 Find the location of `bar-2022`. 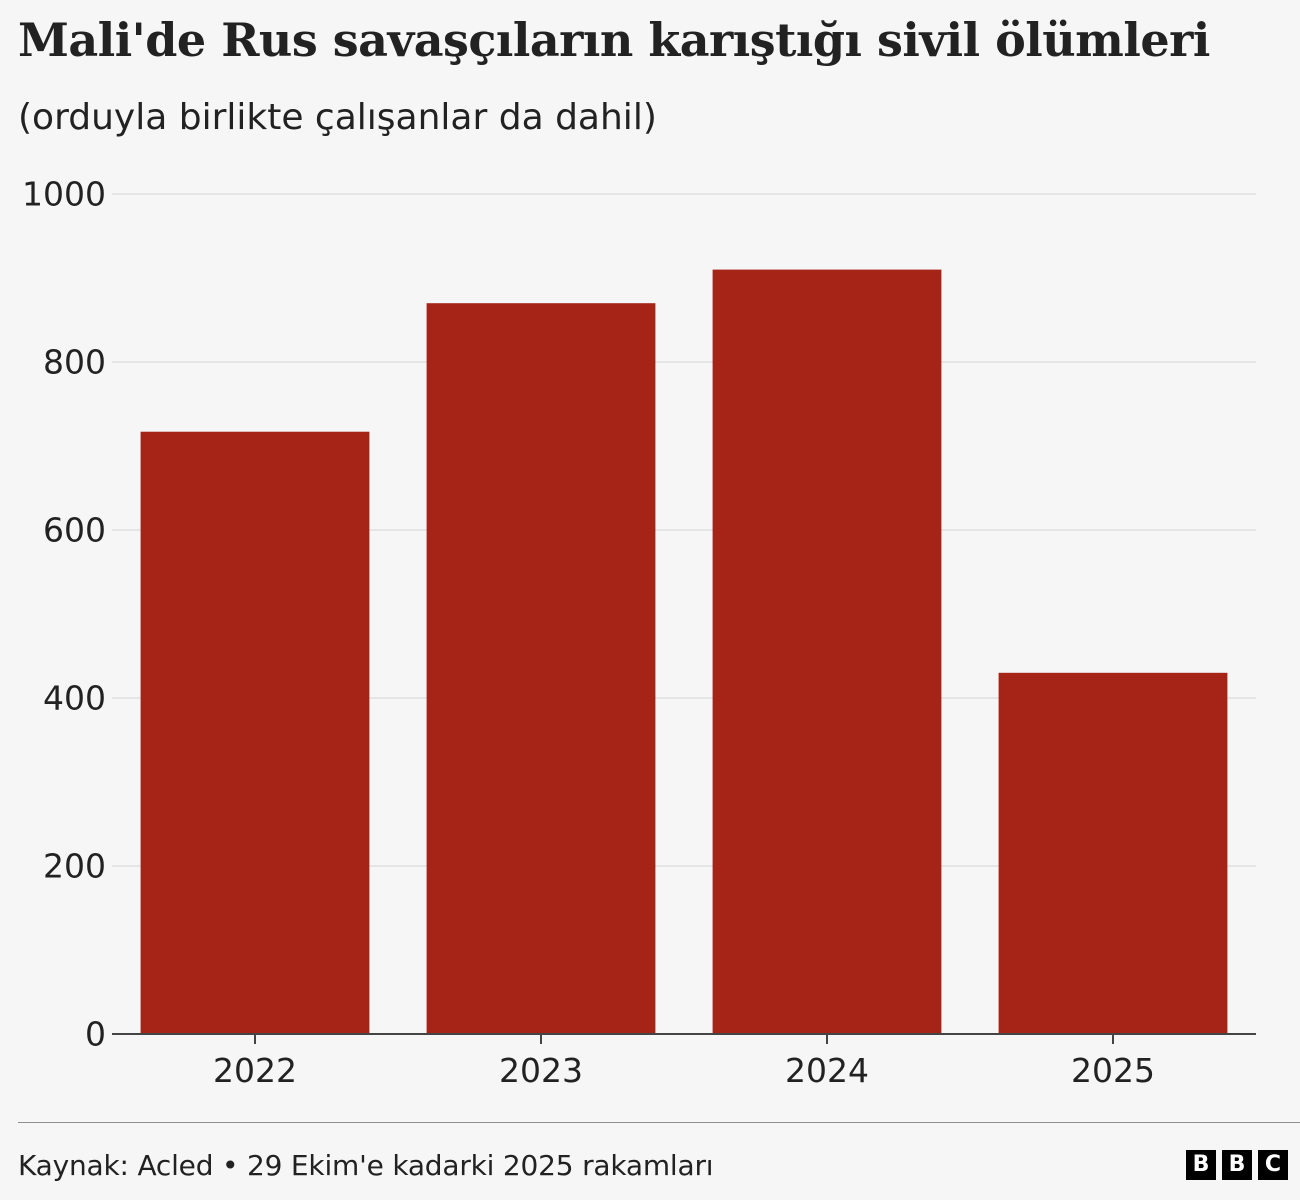

bar-2022 is located at coordinates (255, 733).